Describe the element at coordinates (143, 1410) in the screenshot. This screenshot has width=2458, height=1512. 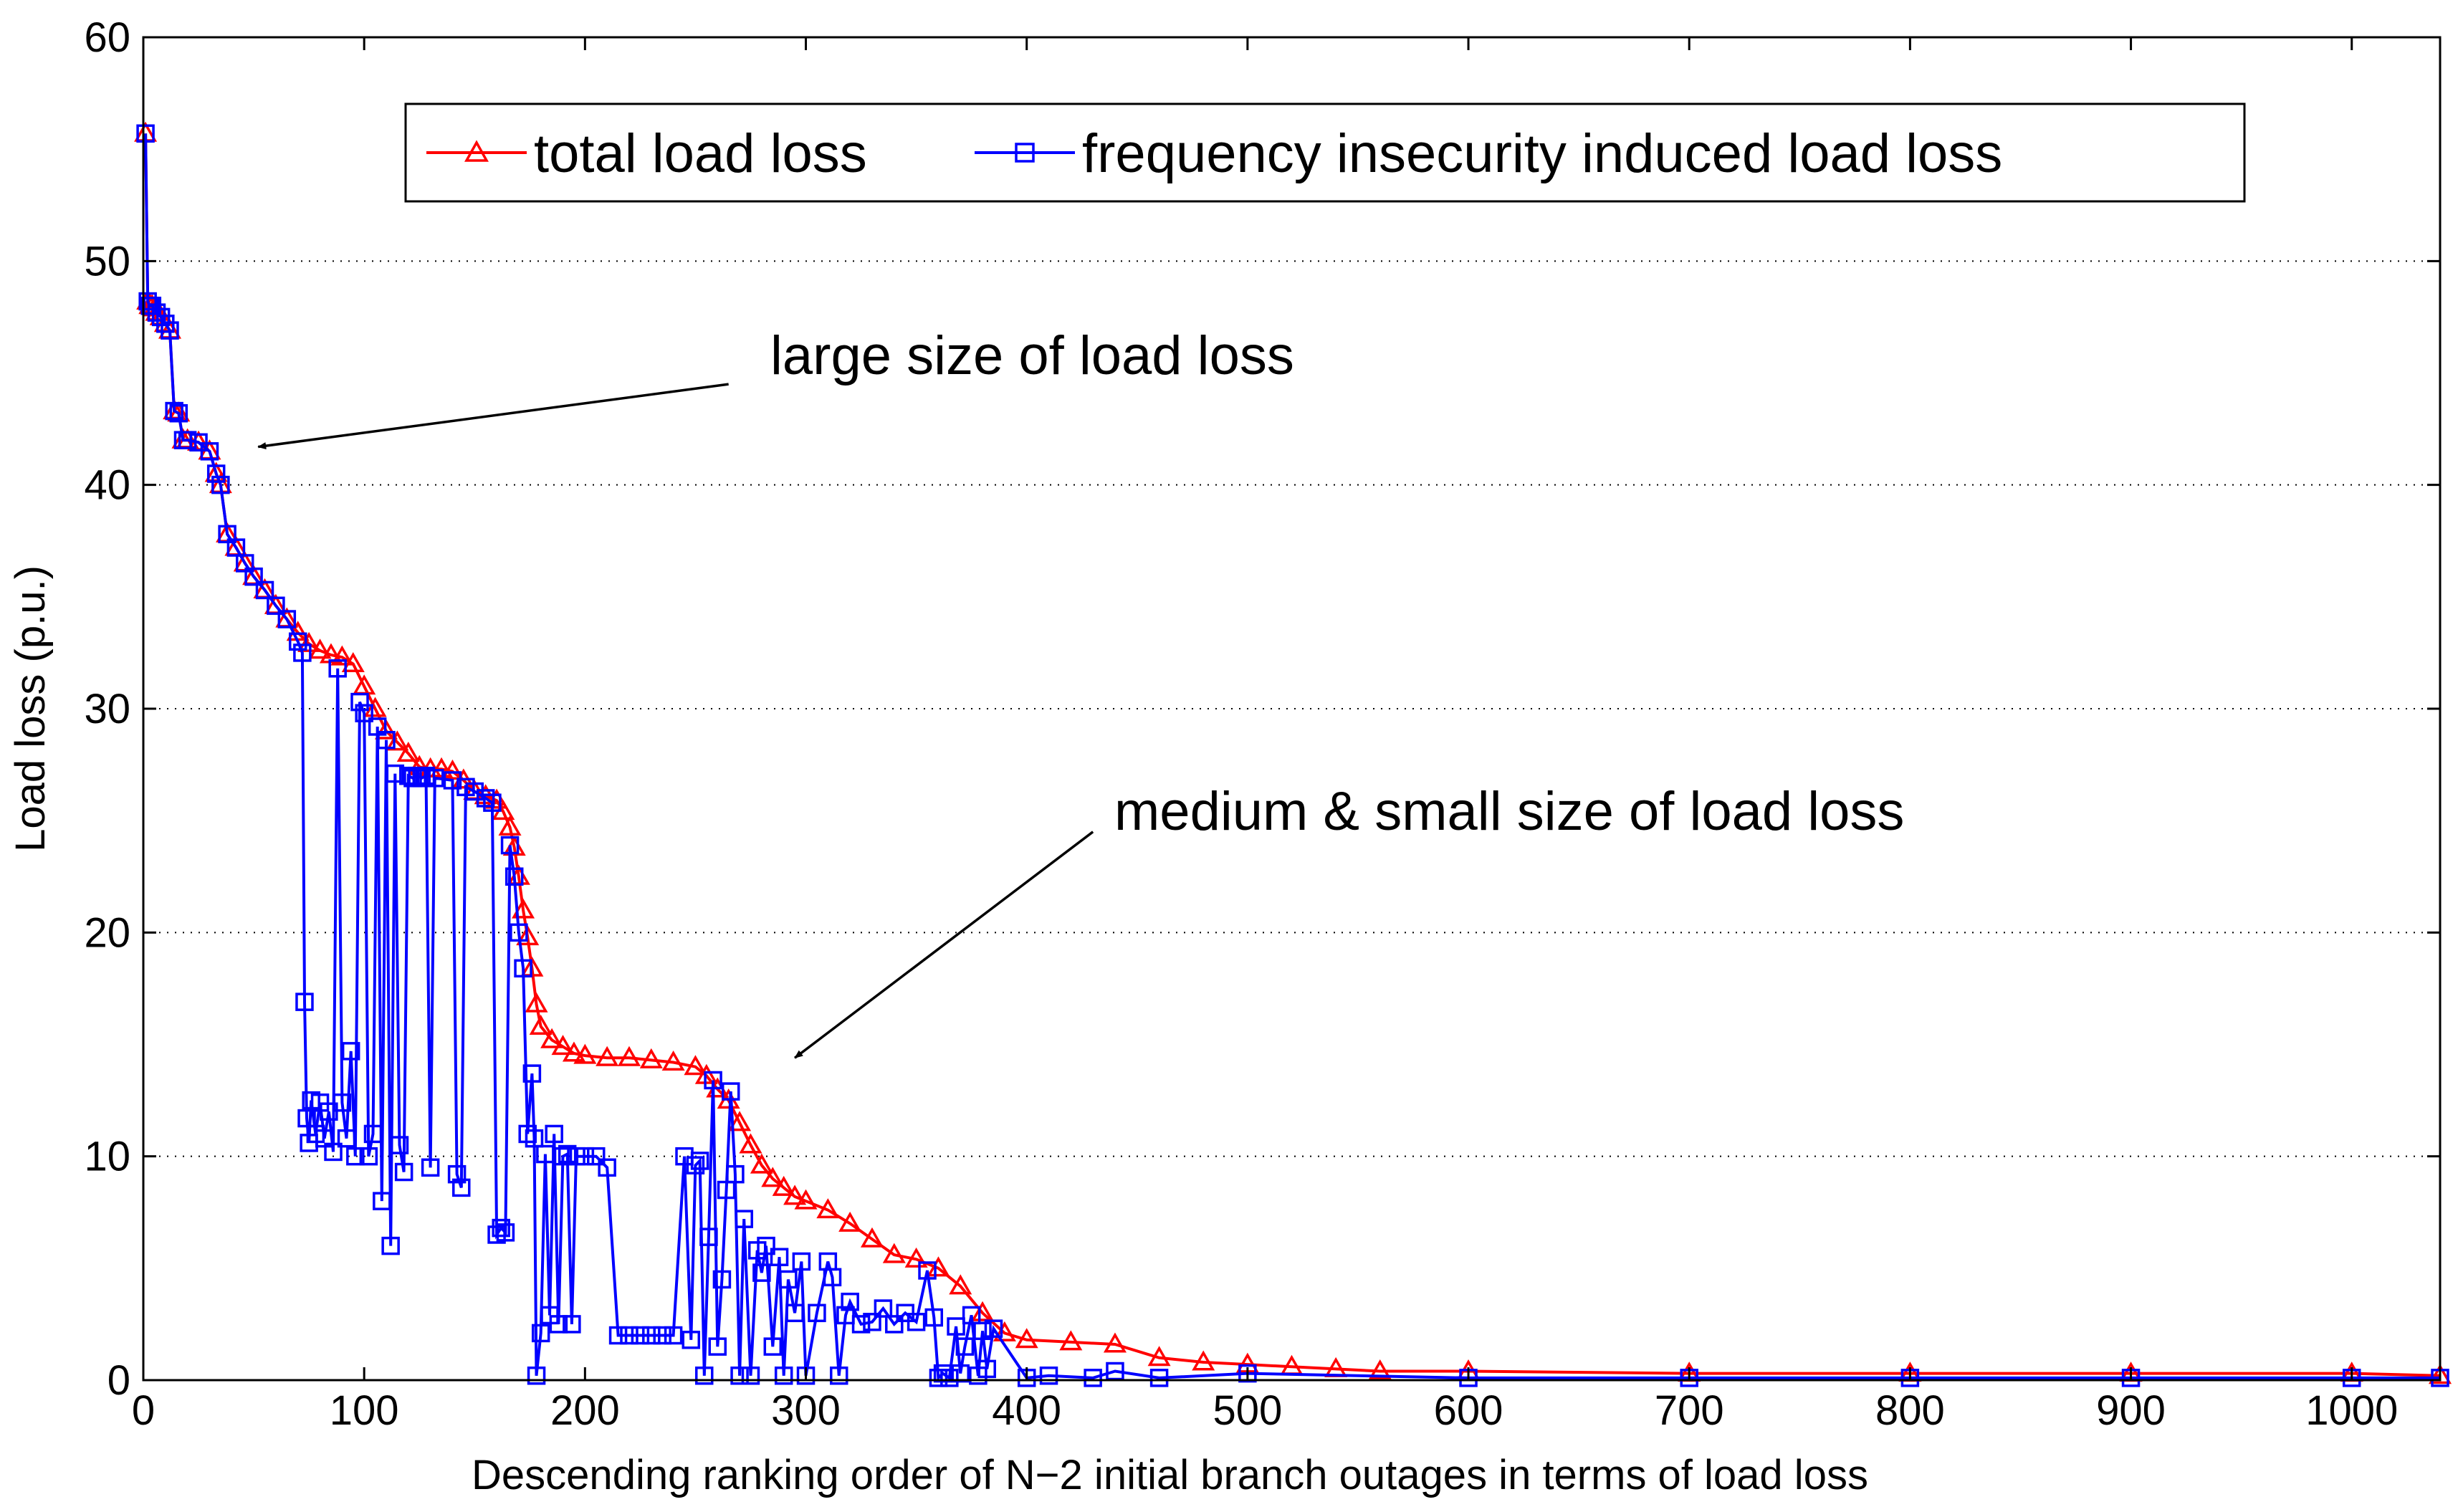
I see `x-tick-label: 0` at that location.